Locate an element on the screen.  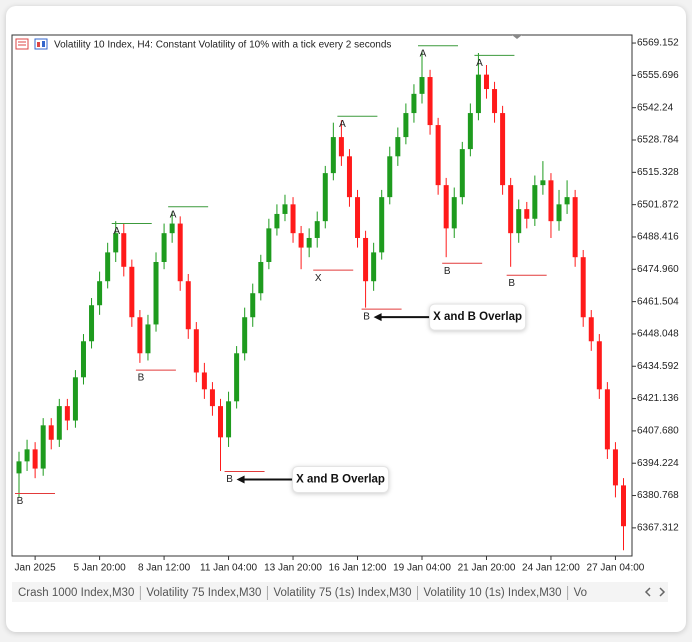
y-tick-label: 6528.784 is located at coordinates (658, 140).